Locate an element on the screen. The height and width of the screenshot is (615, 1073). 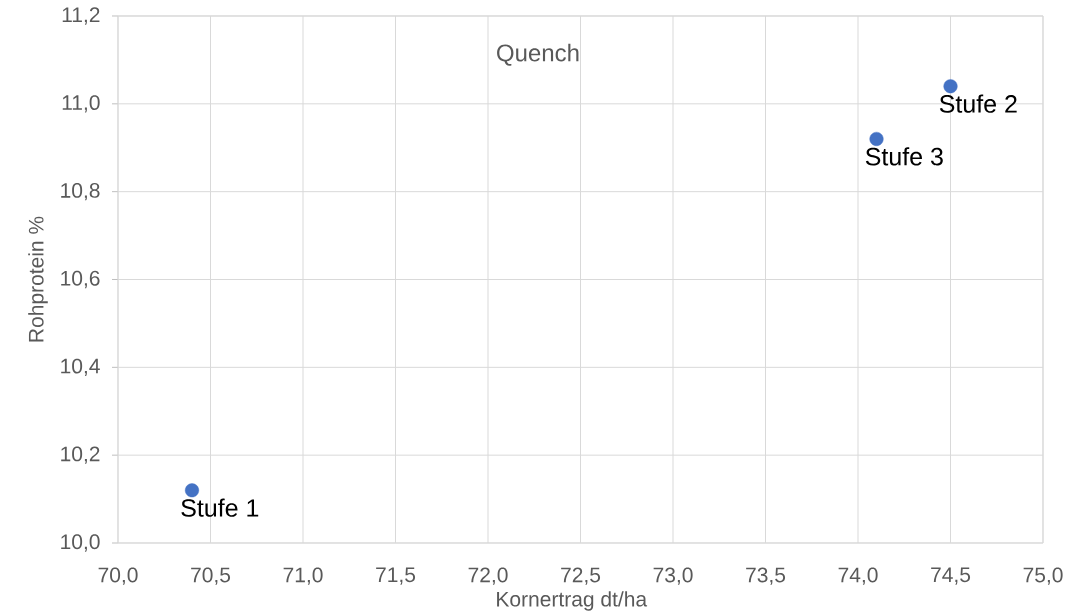
x-tick-label: 74,0 is located at coordinates (858, 576).